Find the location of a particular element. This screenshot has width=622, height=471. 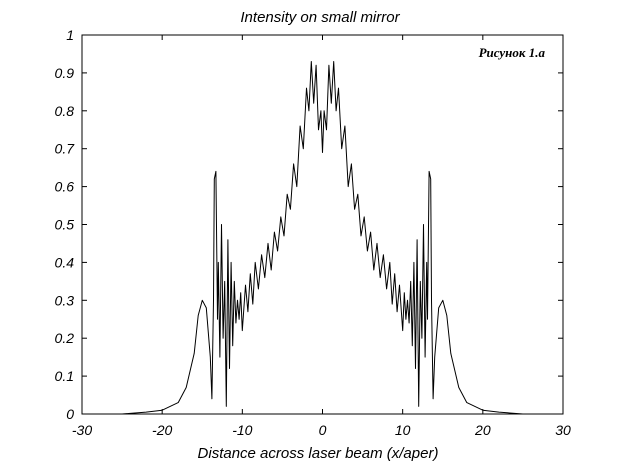

y-tick-label: 0.3 is located at coordinates (65, 300).